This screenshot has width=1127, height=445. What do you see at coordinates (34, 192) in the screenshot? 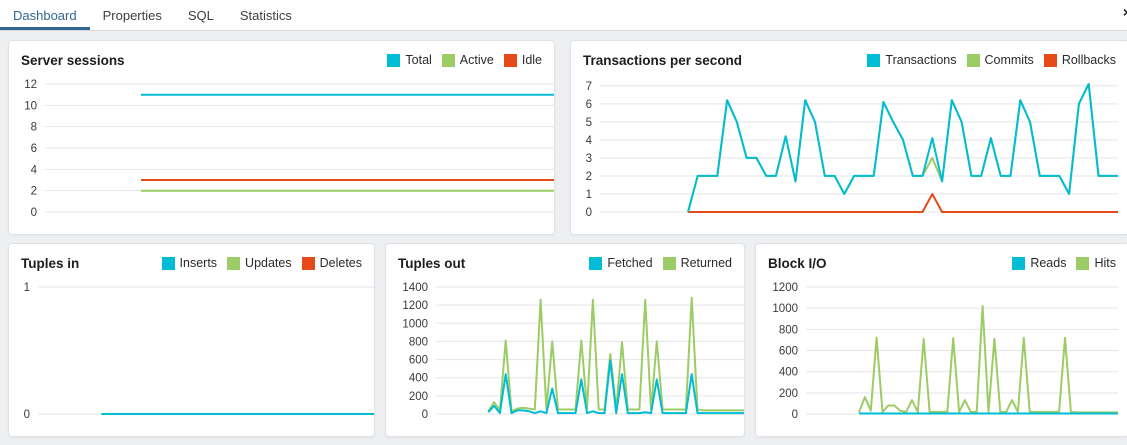
I see `y-tick-label: 2` at bounding box center [34, 192].